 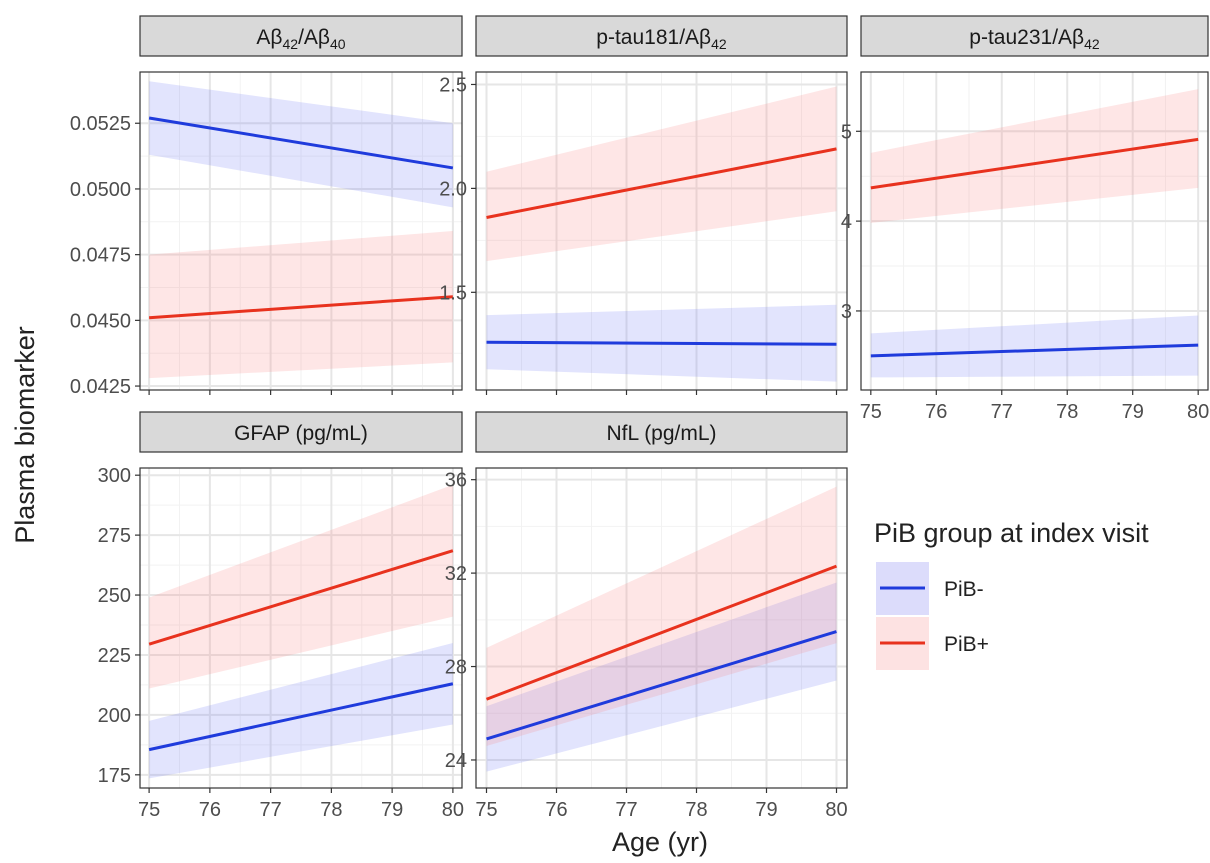 I want to click on y-axis-label: Plasma biomarker, so click(x=25, y=435).